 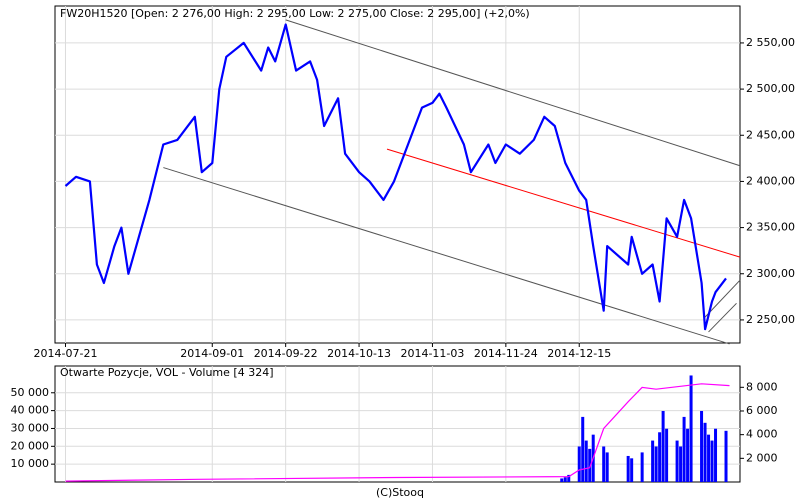 What do you see at coordinates (762, 386) in the screenshot?
I see `y2-tick-label: 8 000` at bounding box center [762, 386].